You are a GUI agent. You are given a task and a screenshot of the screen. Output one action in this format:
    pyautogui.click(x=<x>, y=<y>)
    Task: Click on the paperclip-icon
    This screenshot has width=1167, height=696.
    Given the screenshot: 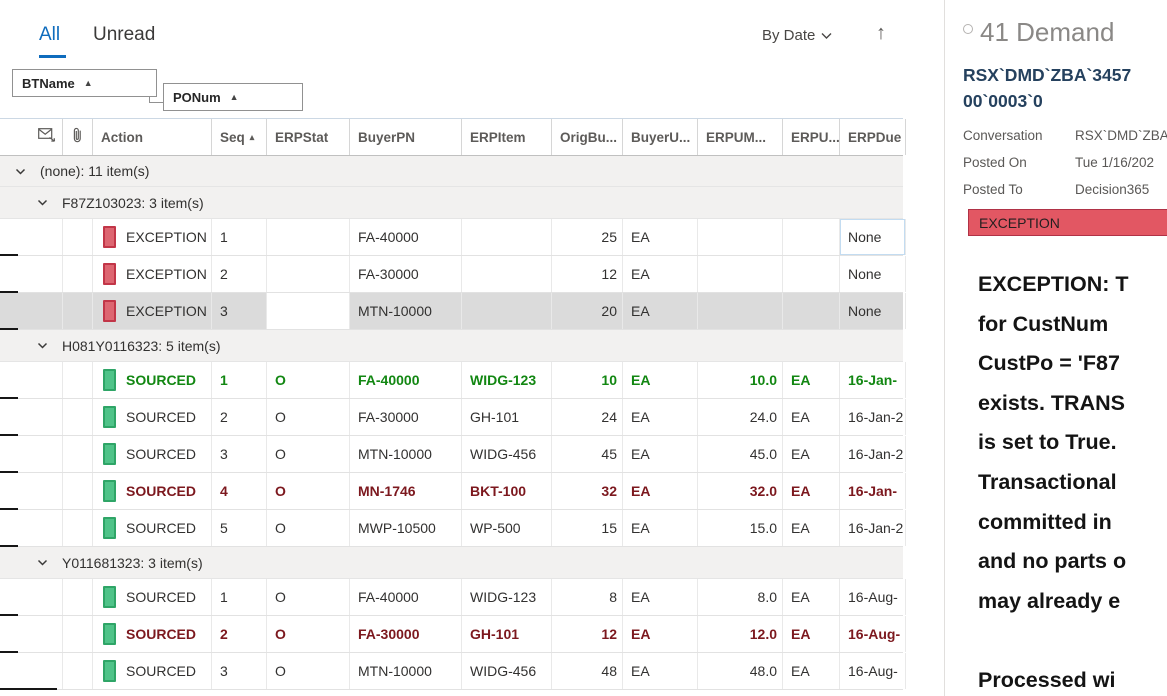 What is the action you would take?
    pyautogui.click(x=77, y=137)
    